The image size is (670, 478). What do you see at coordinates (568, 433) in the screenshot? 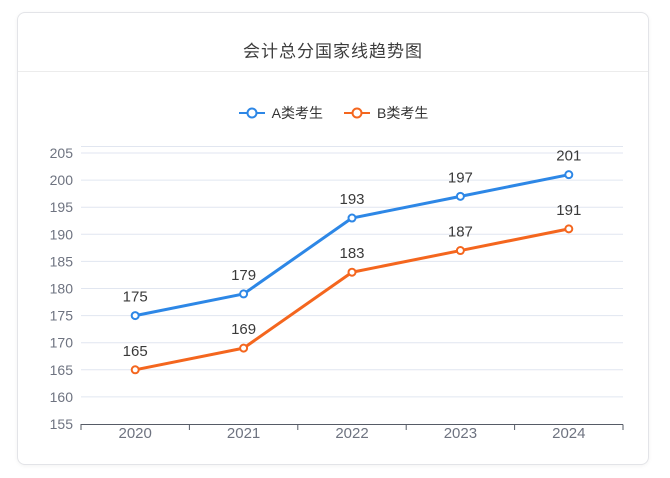
I see `x-axis-label: 2024` at bounding box center [568, 433].